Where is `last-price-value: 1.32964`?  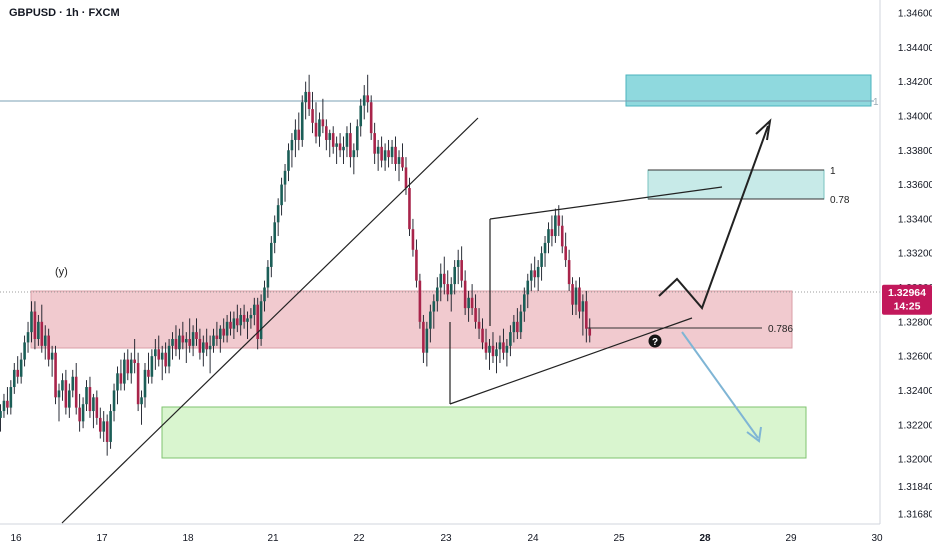 last-price-value: 1.32964 is located at coordinates (907, 293).